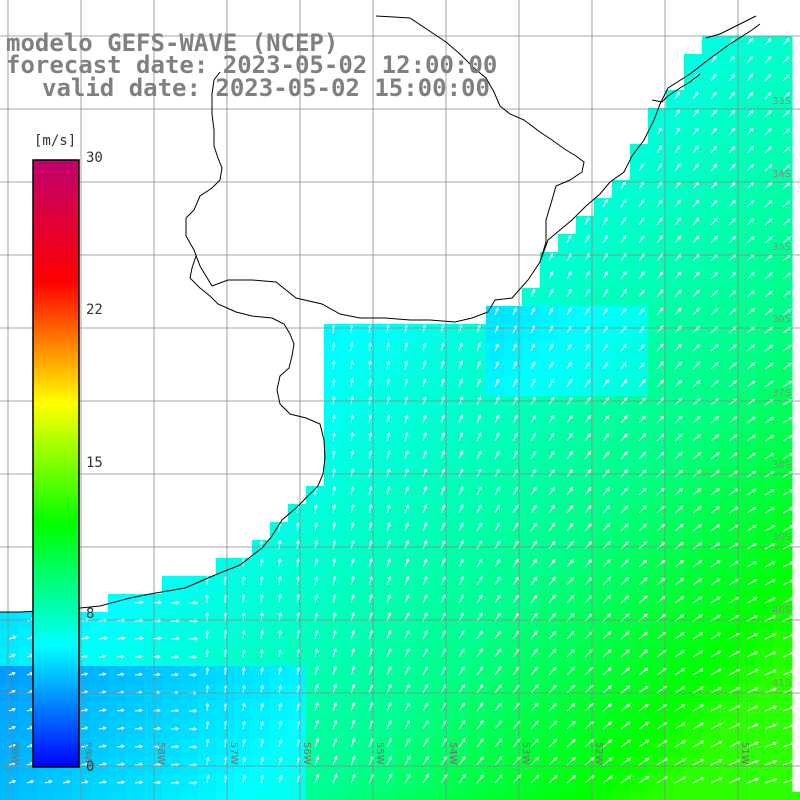 The height and width of the screenshot is (800, 800). What do you see at coordinates (744, 753) in the screenshot?
I see `longitude-label: 51W` at bounding box center [744, 753].